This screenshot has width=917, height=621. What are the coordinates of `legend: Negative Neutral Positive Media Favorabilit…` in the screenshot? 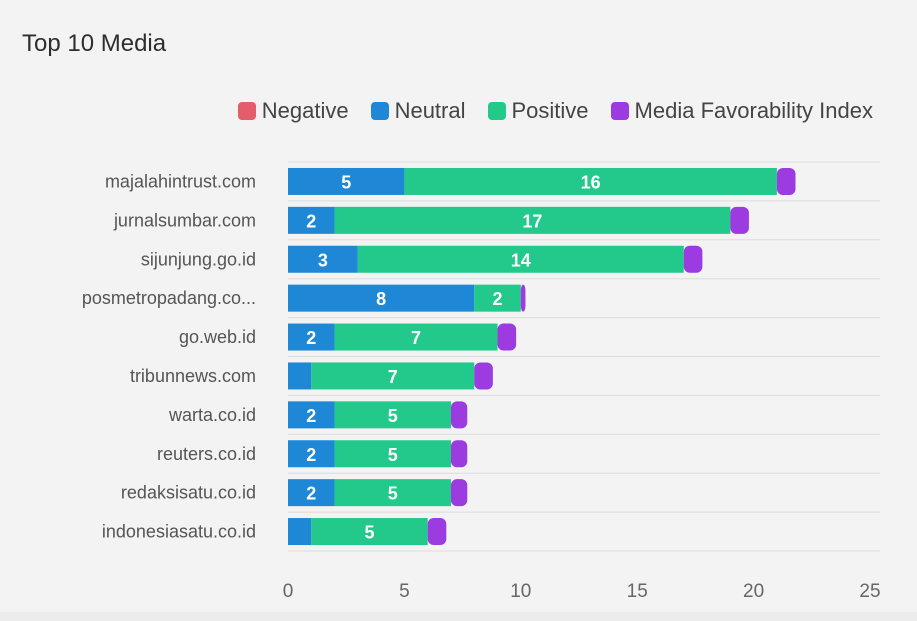 It's located at (555, 111).